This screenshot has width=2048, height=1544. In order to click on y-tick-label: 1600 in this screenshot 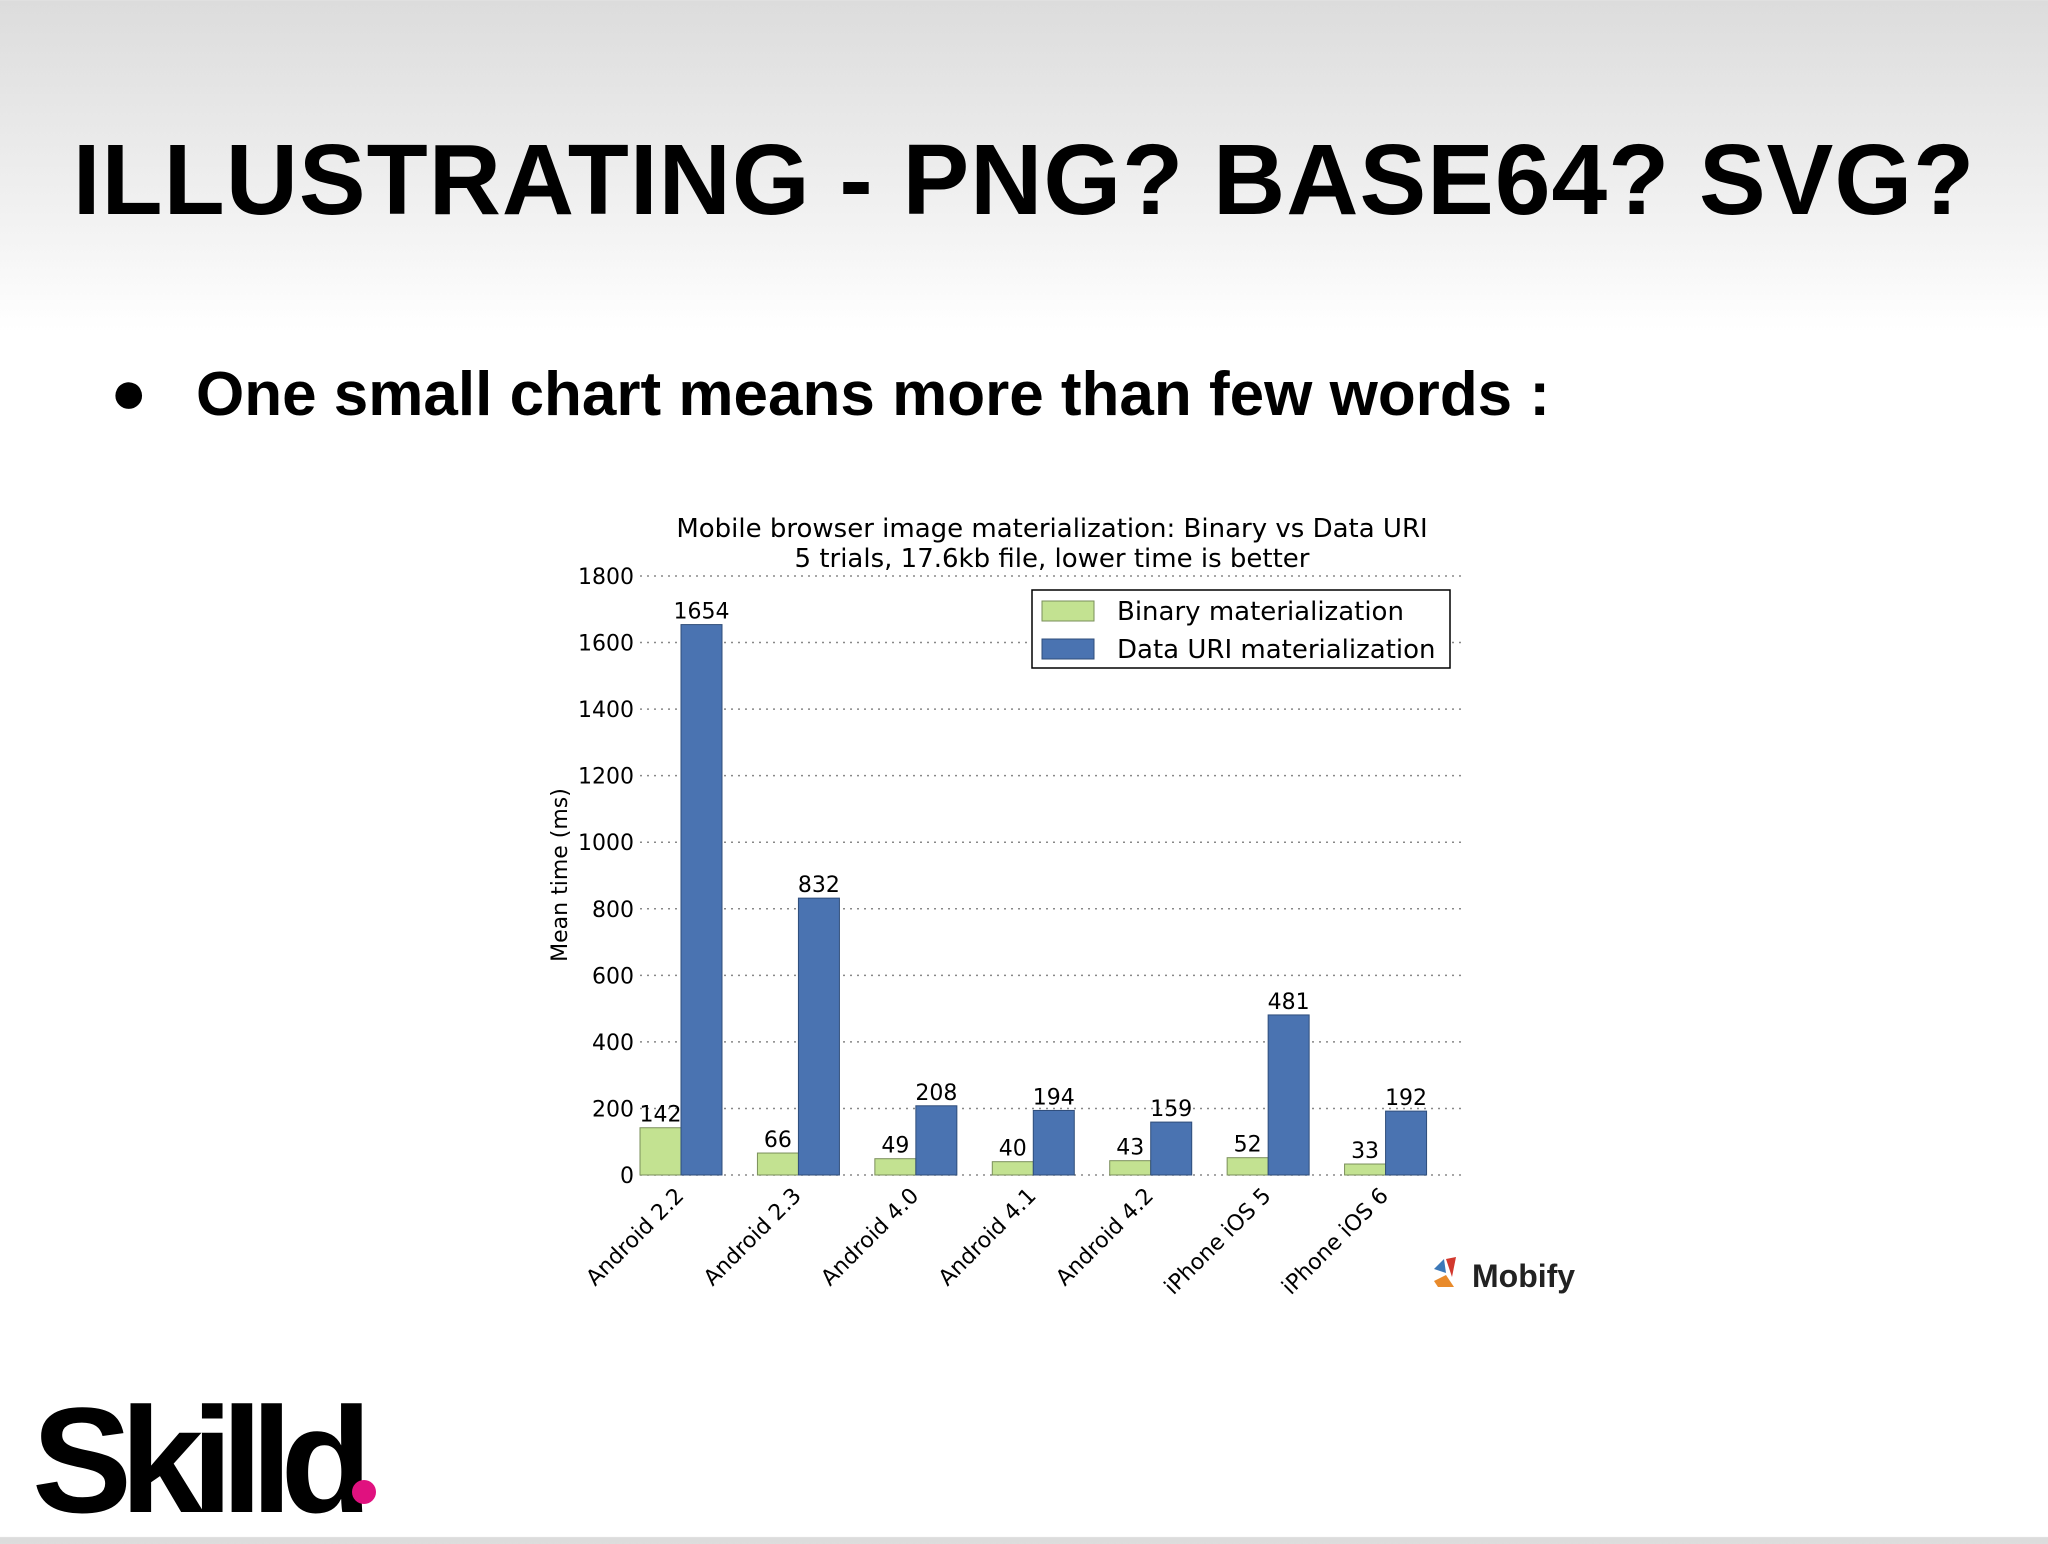, I will do `click(606, 644)`.